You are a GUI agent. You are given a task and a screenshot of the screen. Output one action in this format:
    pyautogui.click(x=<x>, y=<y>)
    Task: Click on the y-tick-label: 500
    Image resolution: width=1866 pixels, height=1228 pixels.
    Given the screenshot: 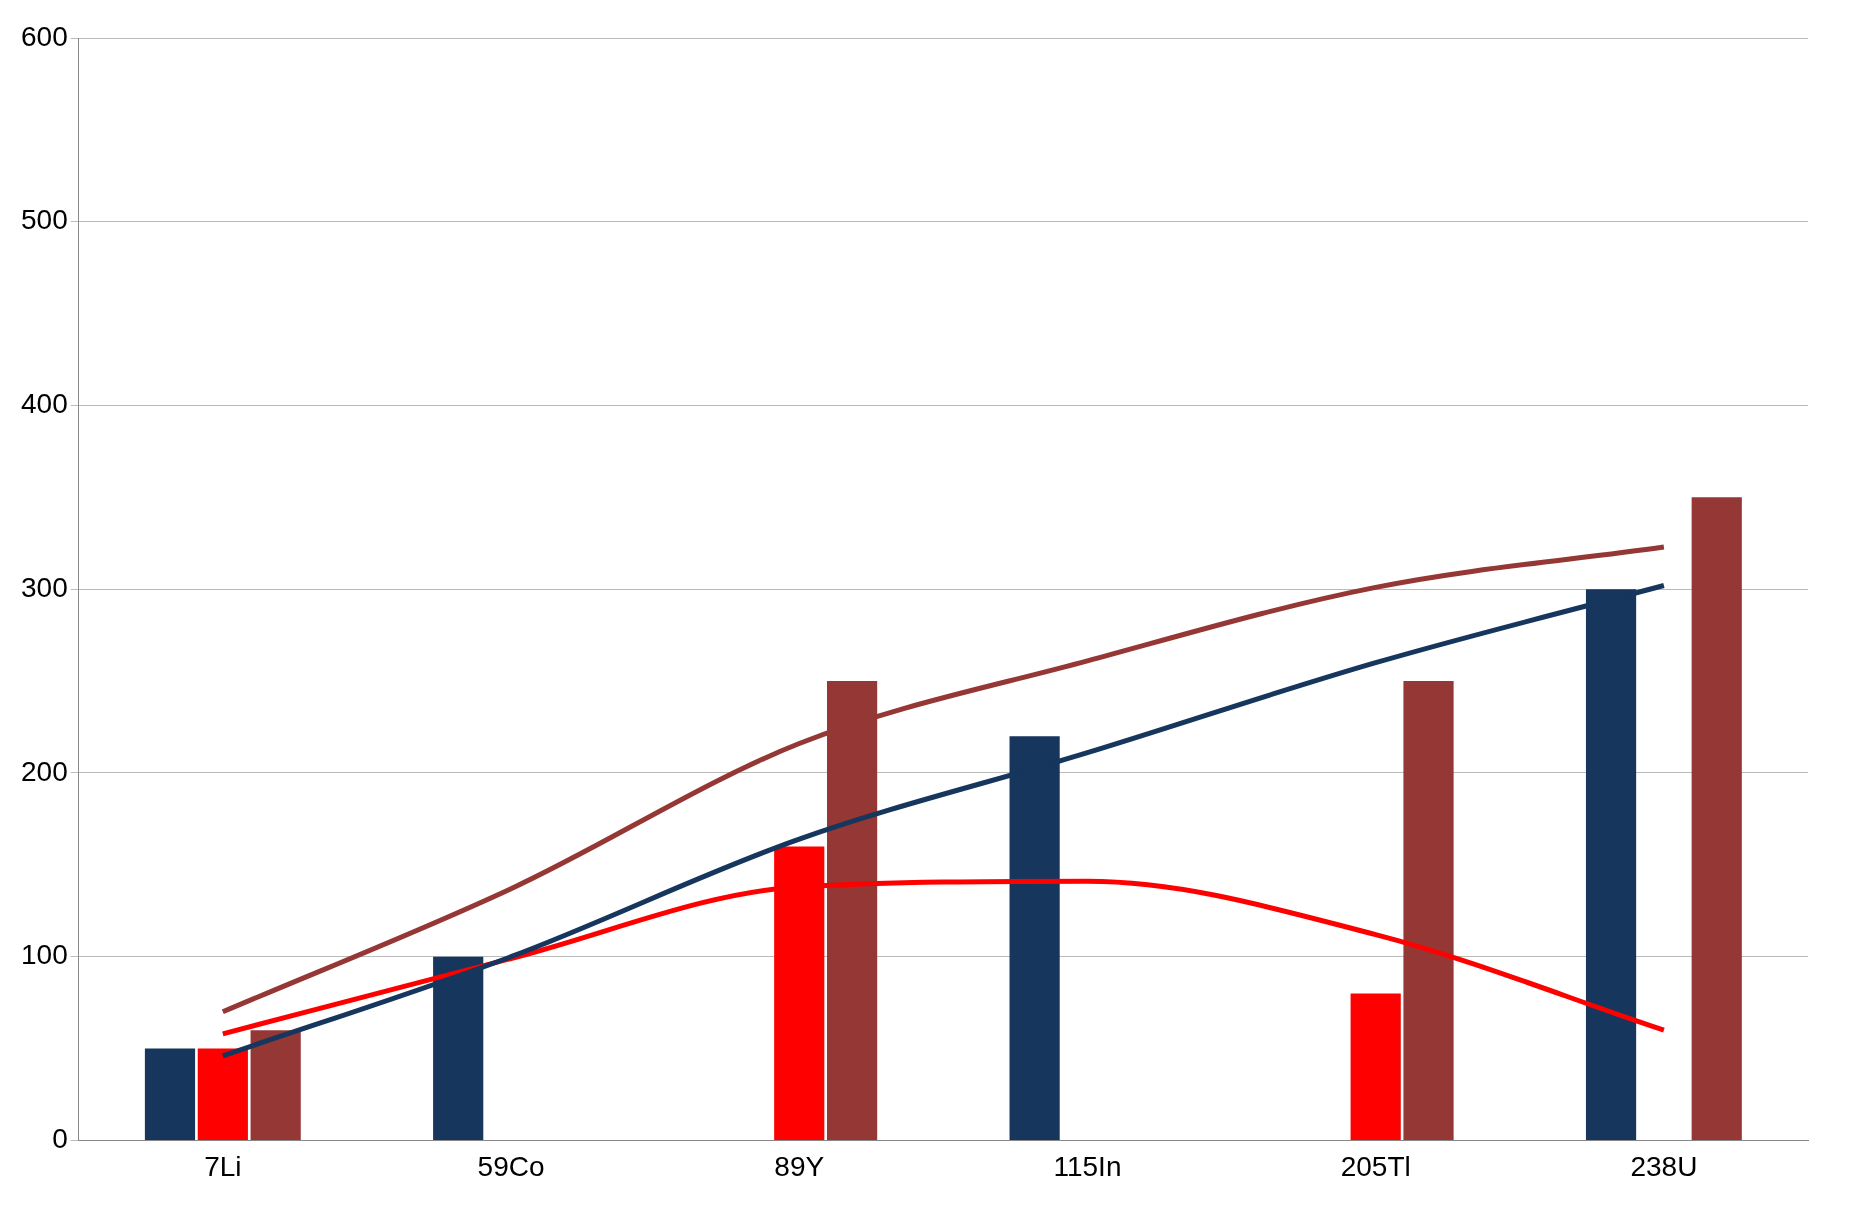 What is the action you would take?
    pyautogui.click(x=44, y=220)
    